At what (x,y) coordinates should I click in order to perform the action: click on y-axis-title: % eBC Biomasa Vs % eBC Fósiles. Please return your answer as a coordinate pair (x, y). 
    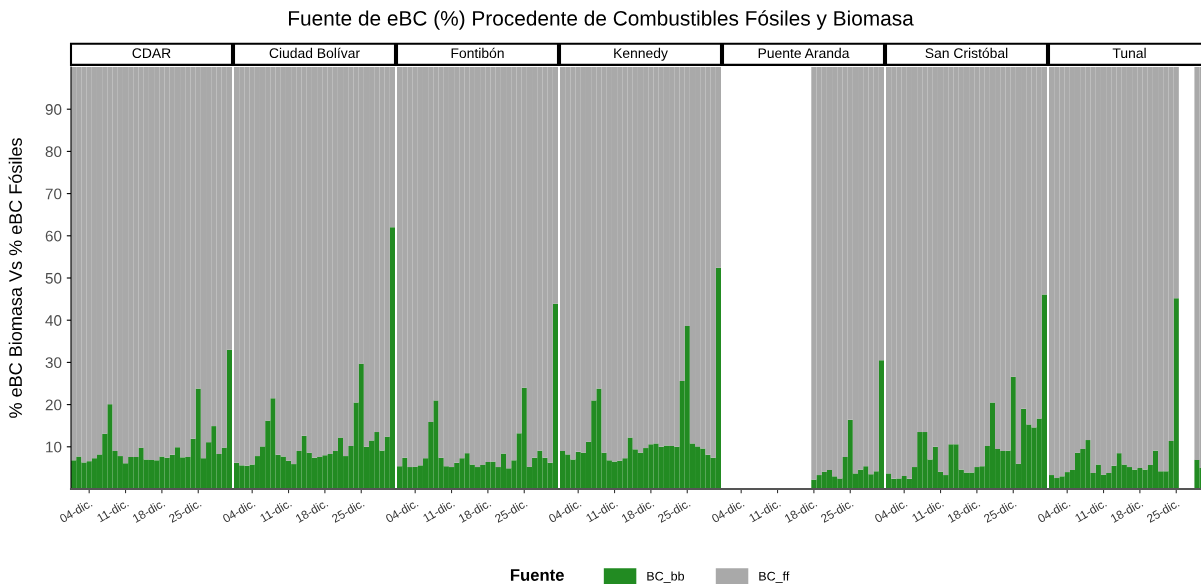
    Looking at the image, I should click on (15, 278).